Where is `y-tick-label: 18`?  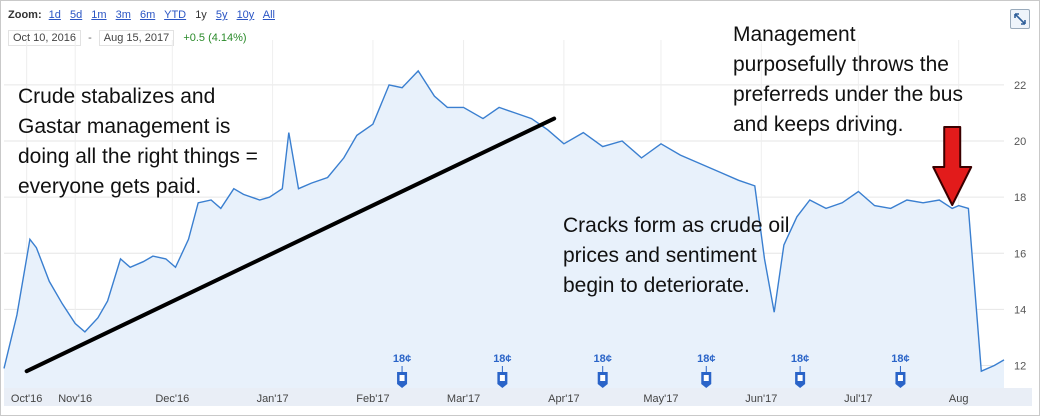 y-tick-label: 18 is located at coordinates (1020, 198).